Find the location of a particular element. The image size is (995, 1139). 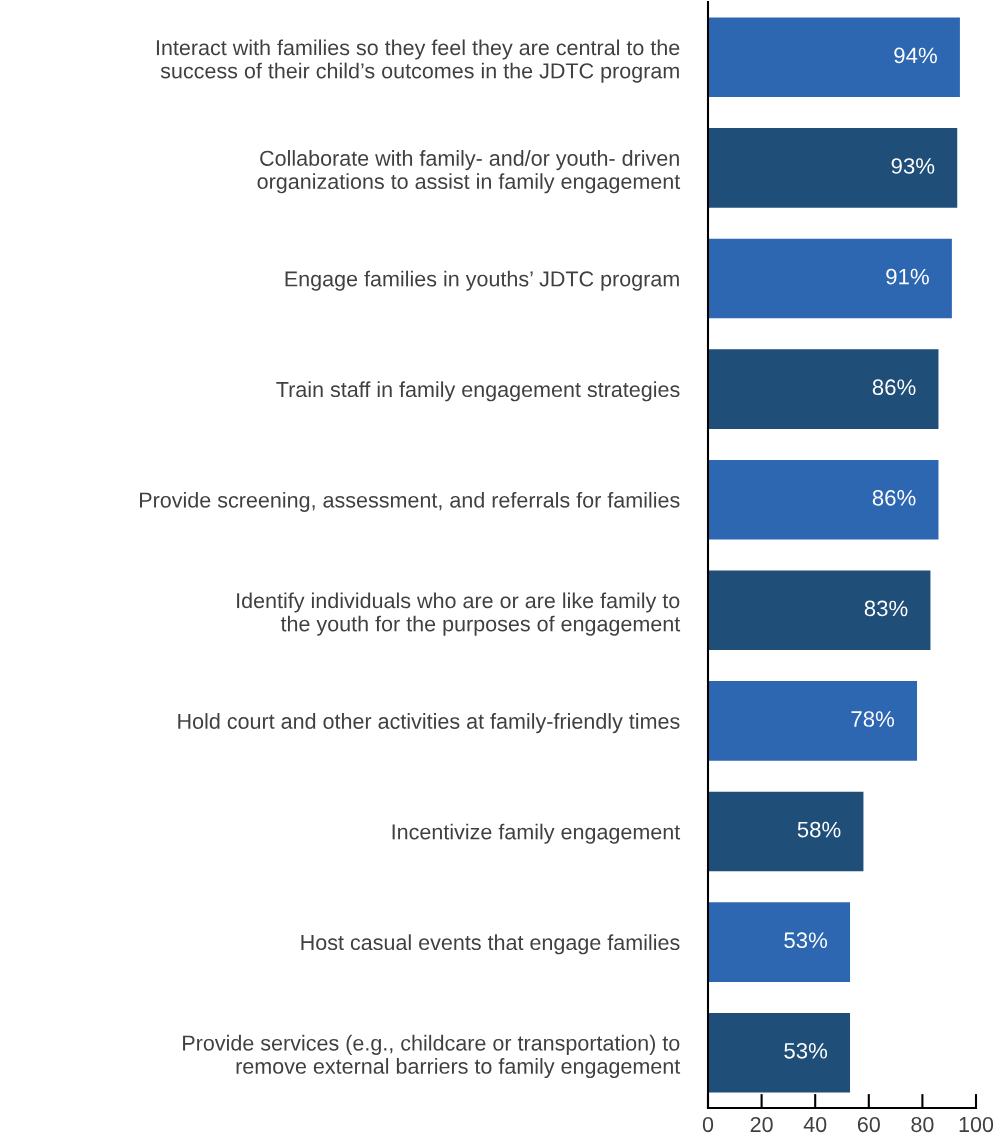

data-label: 78% is located at coordinates (873, 719).